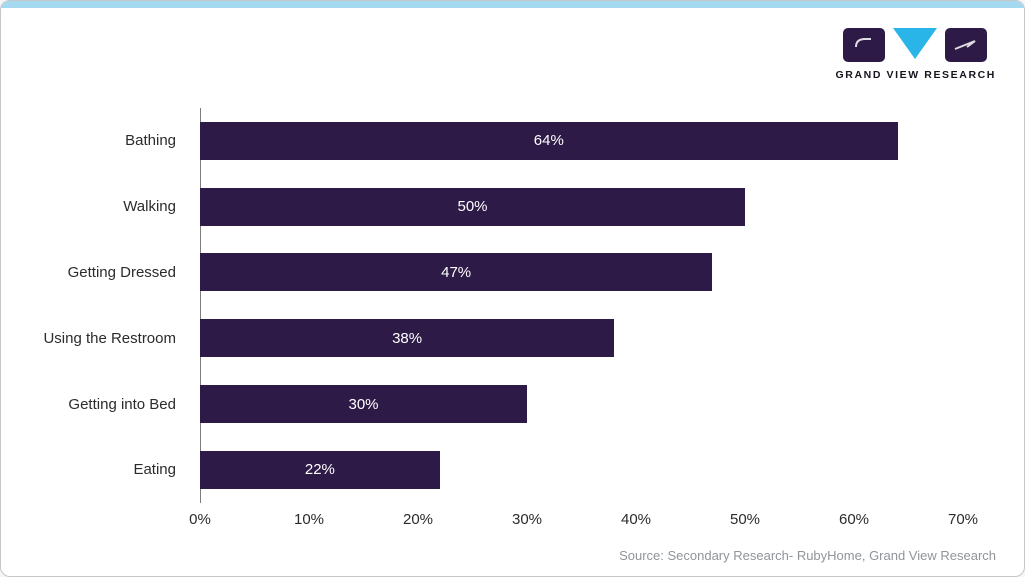  I want to click on x-axis-ticks: 0% 10% 20% 30% 40% 50% 60% 70%, so click(583, 521).